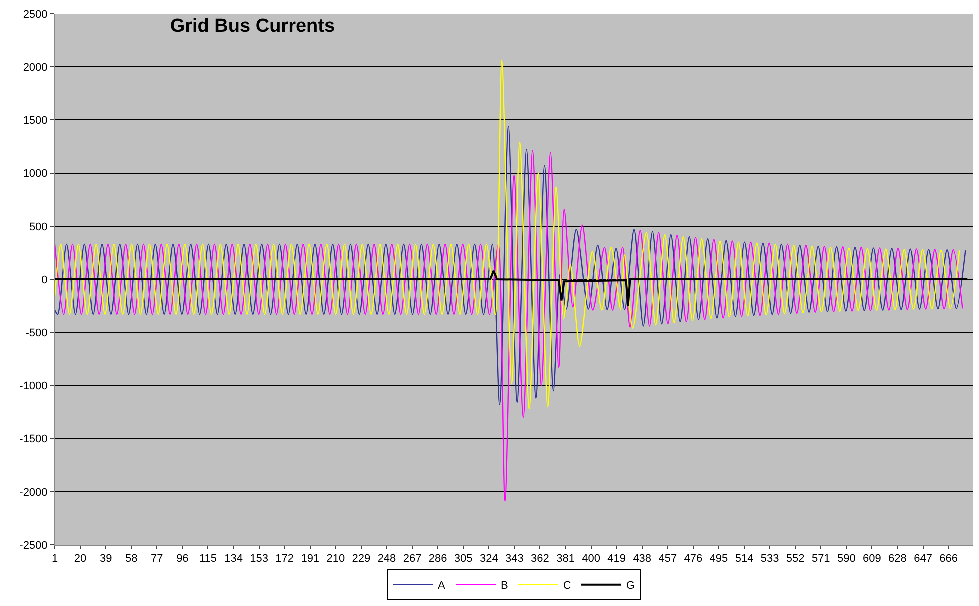 Image resolution: width=979 pixels, height=606 pixels. What do you see at coordinates (565, 559) in the screenshot?
I see `x-tick-label: 381` at bounding box center [565, 559].